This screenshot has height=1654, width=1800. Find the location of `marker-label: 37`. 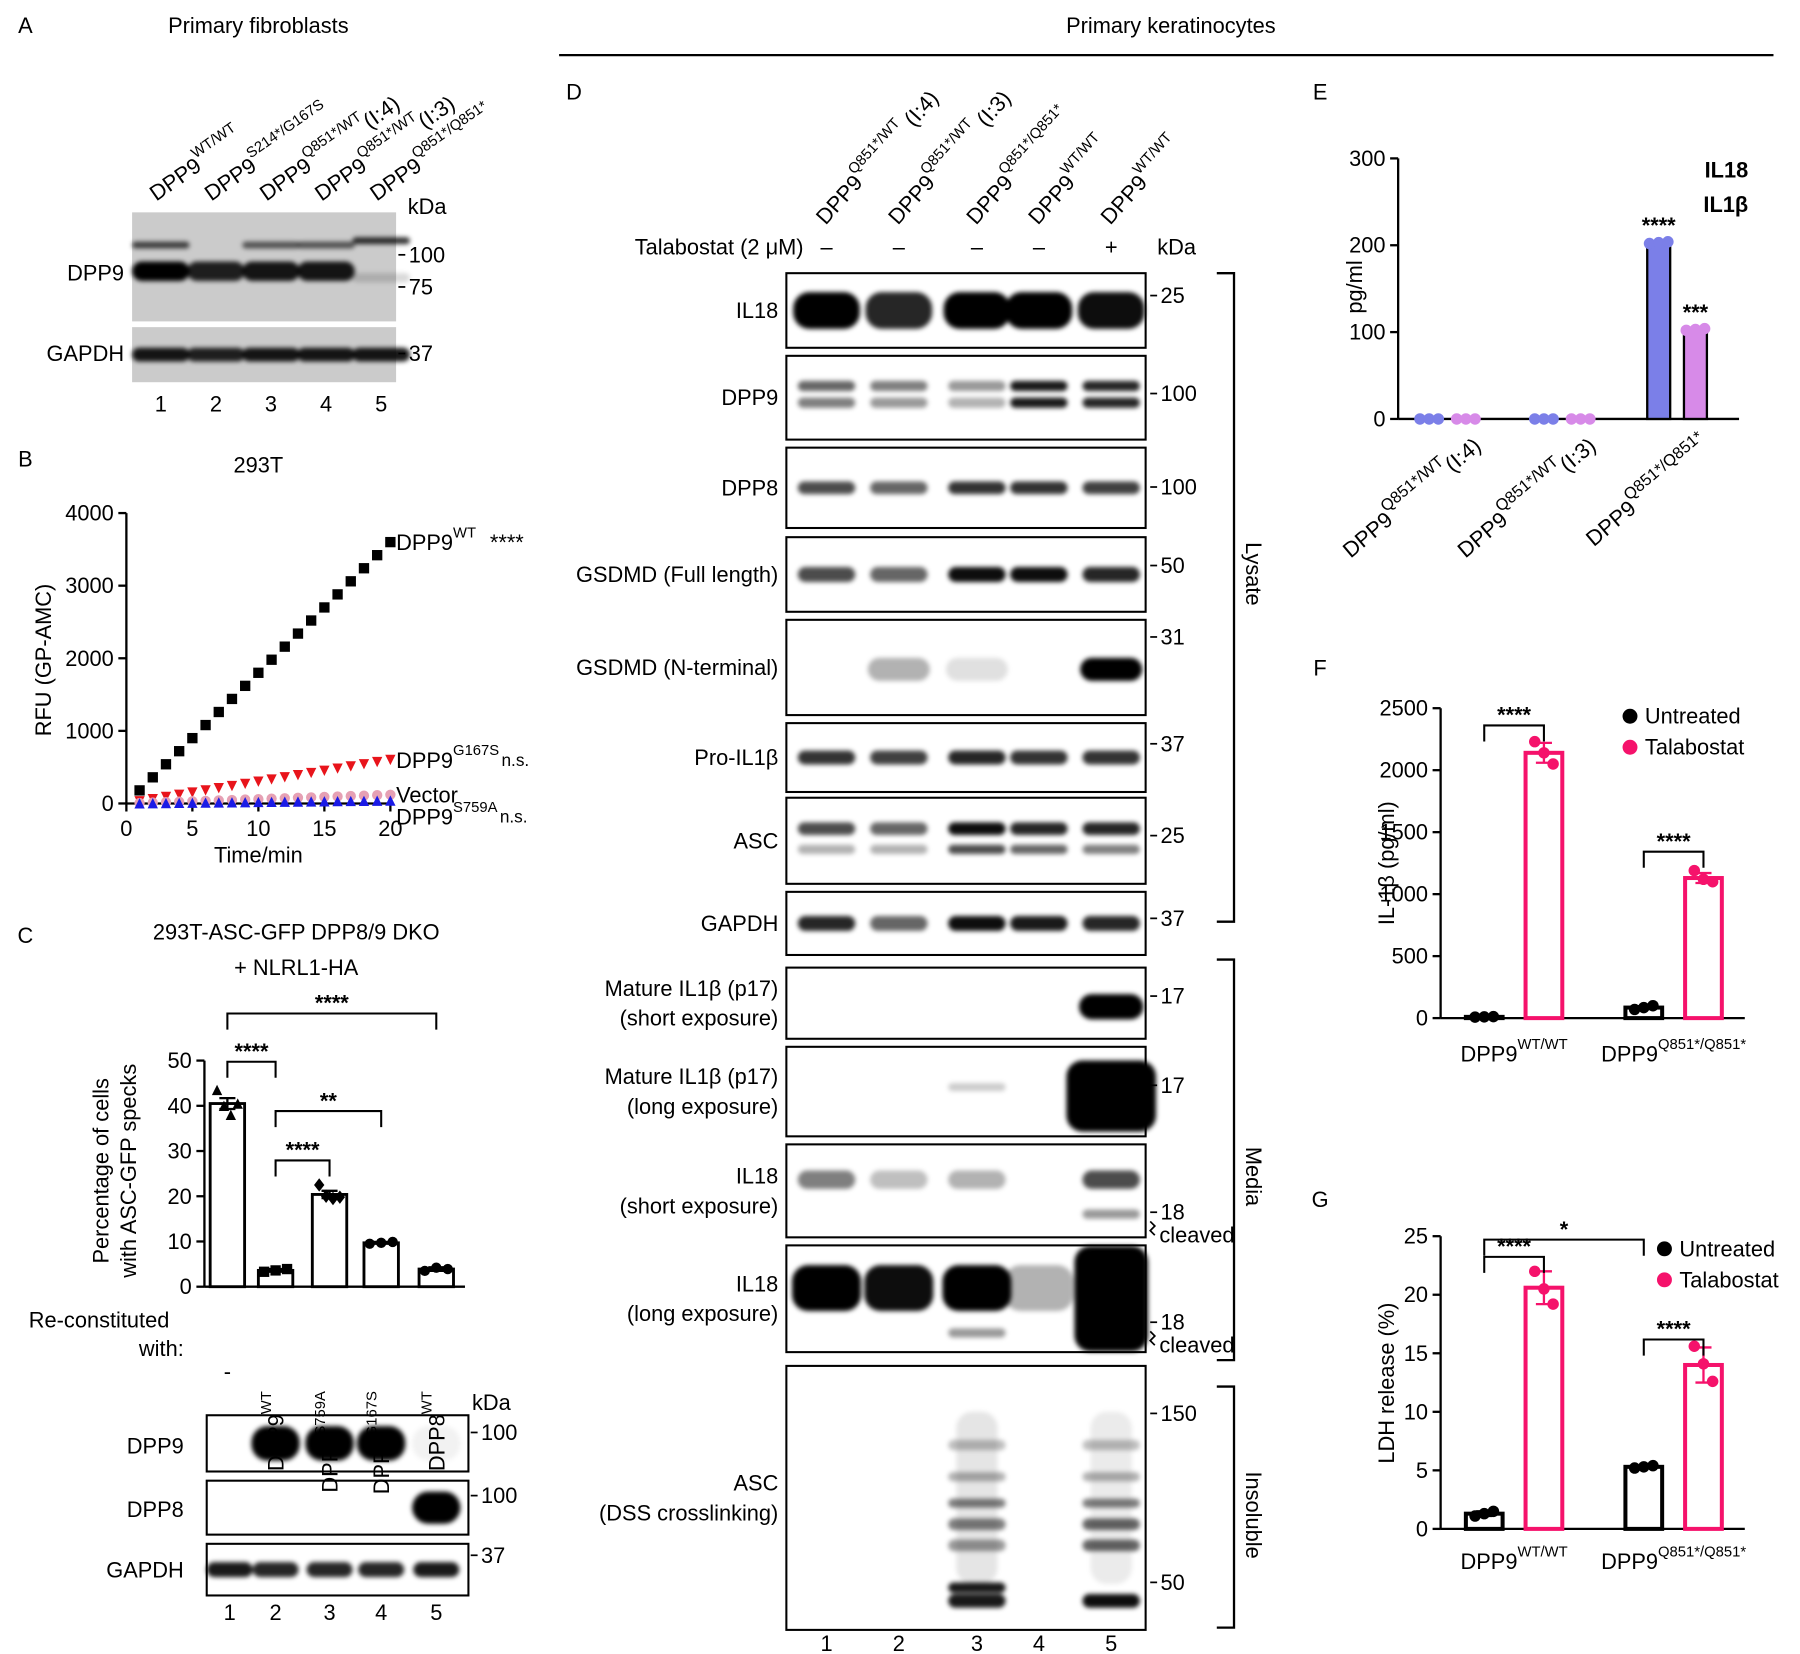

marker-label: 37 is located at coordinates (493, 1555).